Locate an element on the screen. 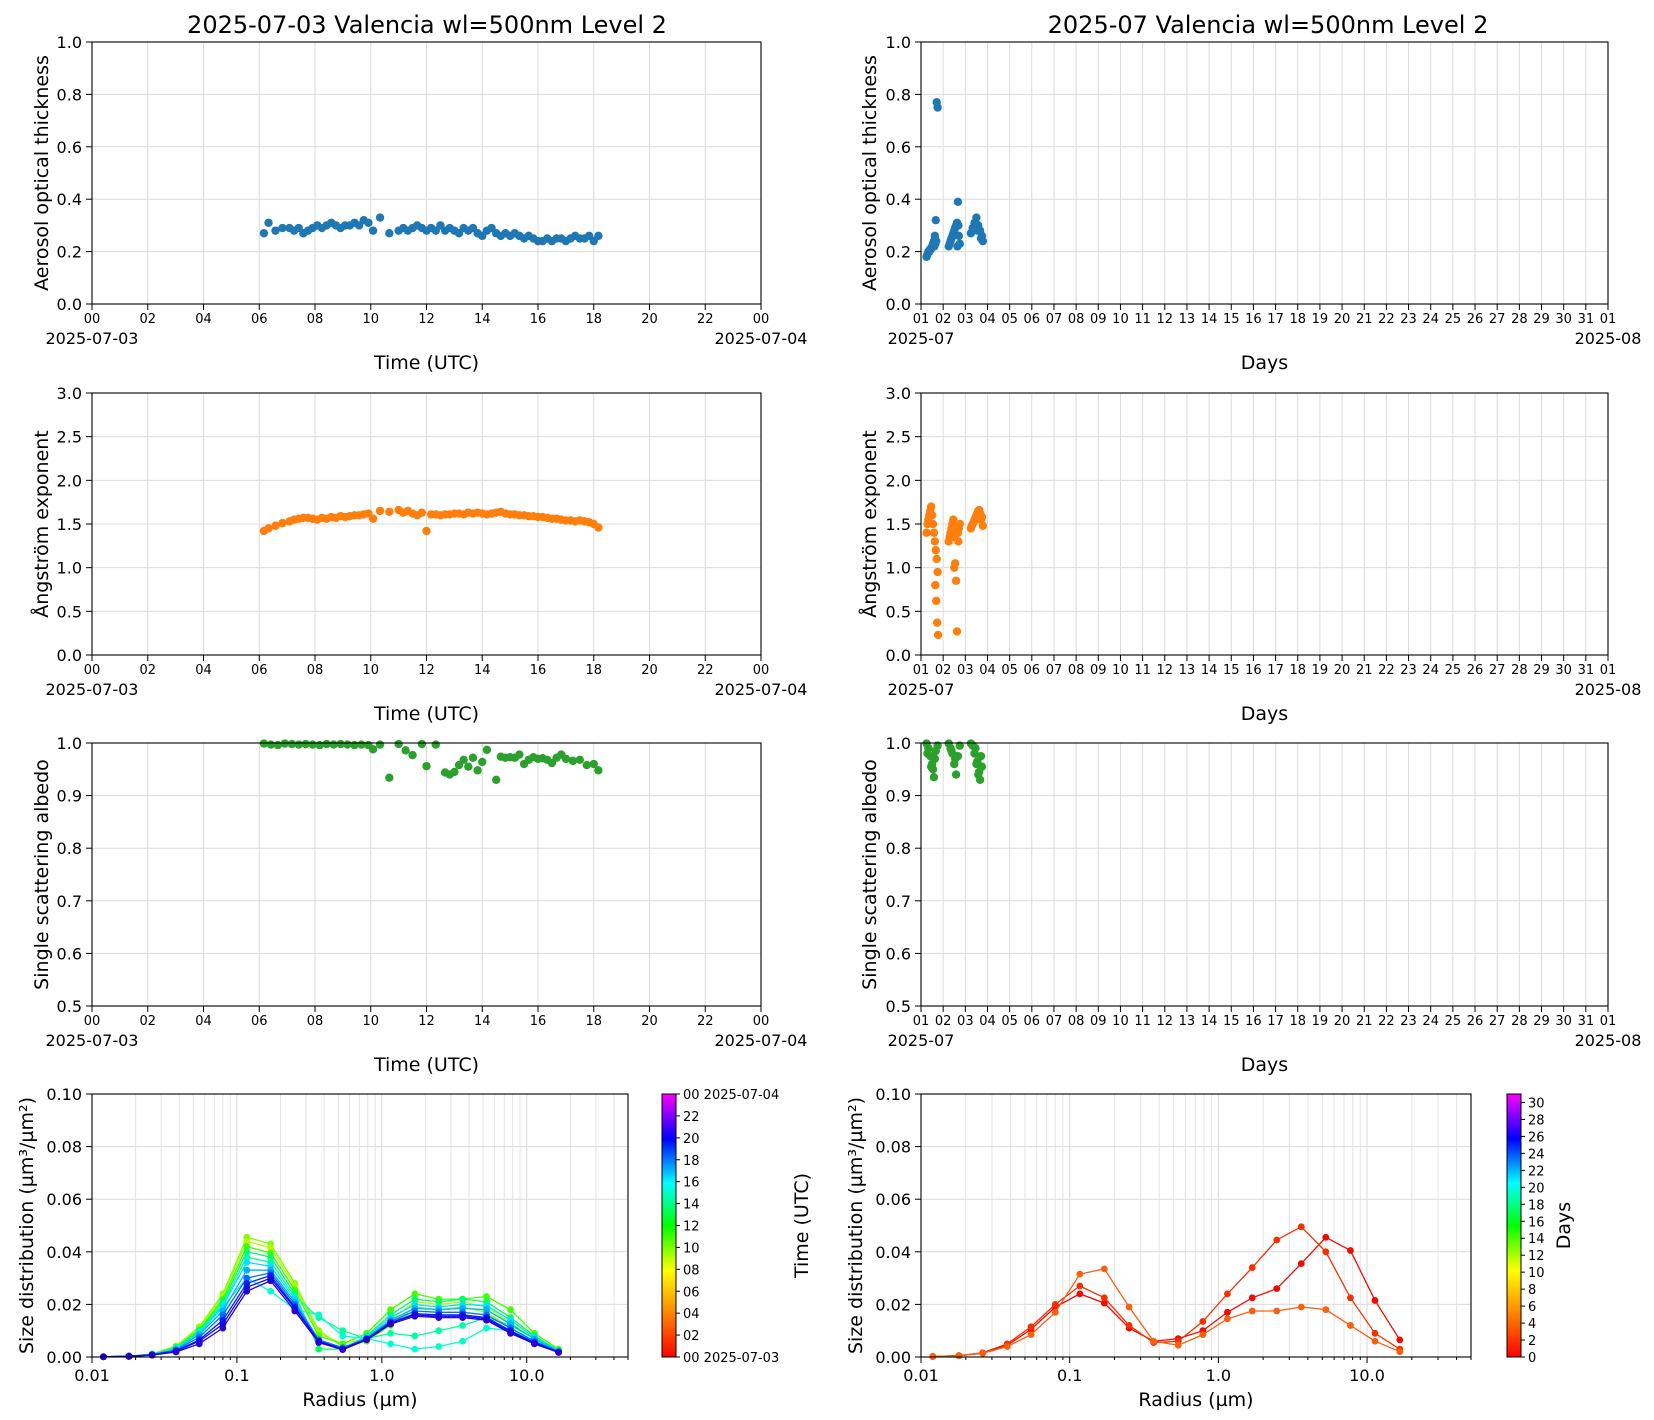  x-tick-label: 07 is located at coordinates (1054, 319).